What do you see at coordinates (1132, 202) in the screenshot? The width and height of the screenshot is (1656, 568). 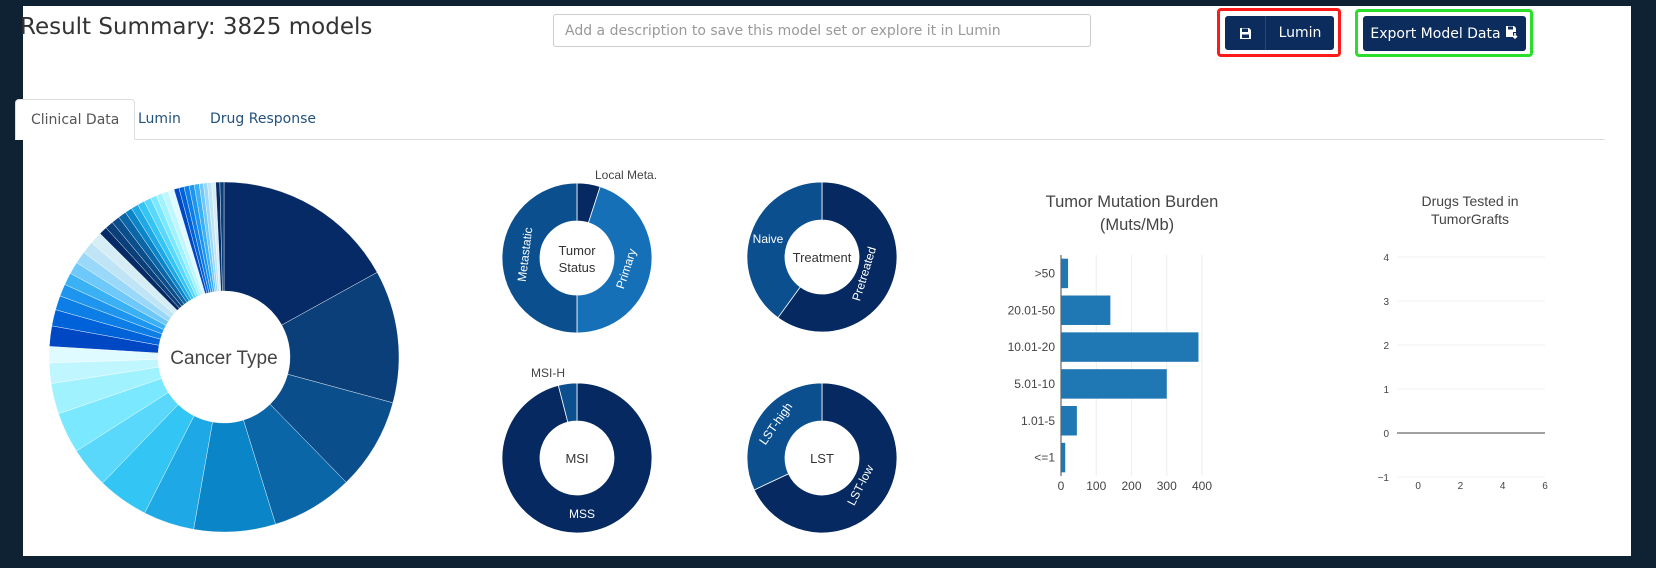 I see `tmb-title: Tumor Mutation Burden` at bounding box center [1132, 202].